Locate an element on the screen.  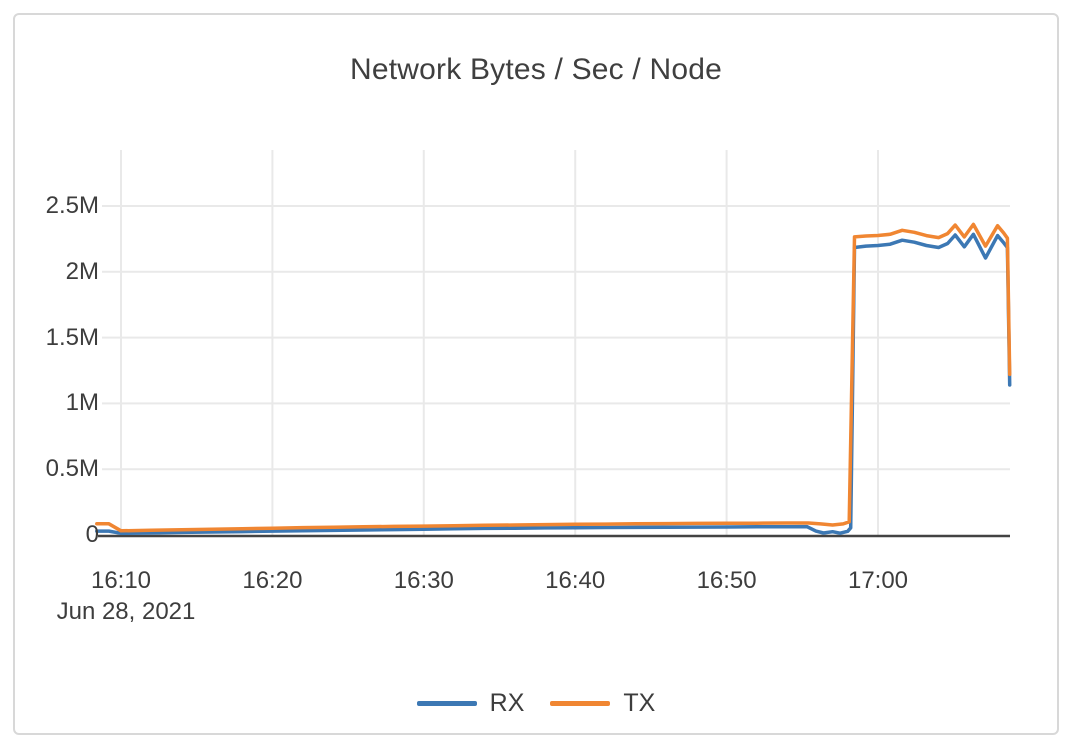
x-axis-date-label: Jun 28, 2021 is located at coordinates (126, 611).